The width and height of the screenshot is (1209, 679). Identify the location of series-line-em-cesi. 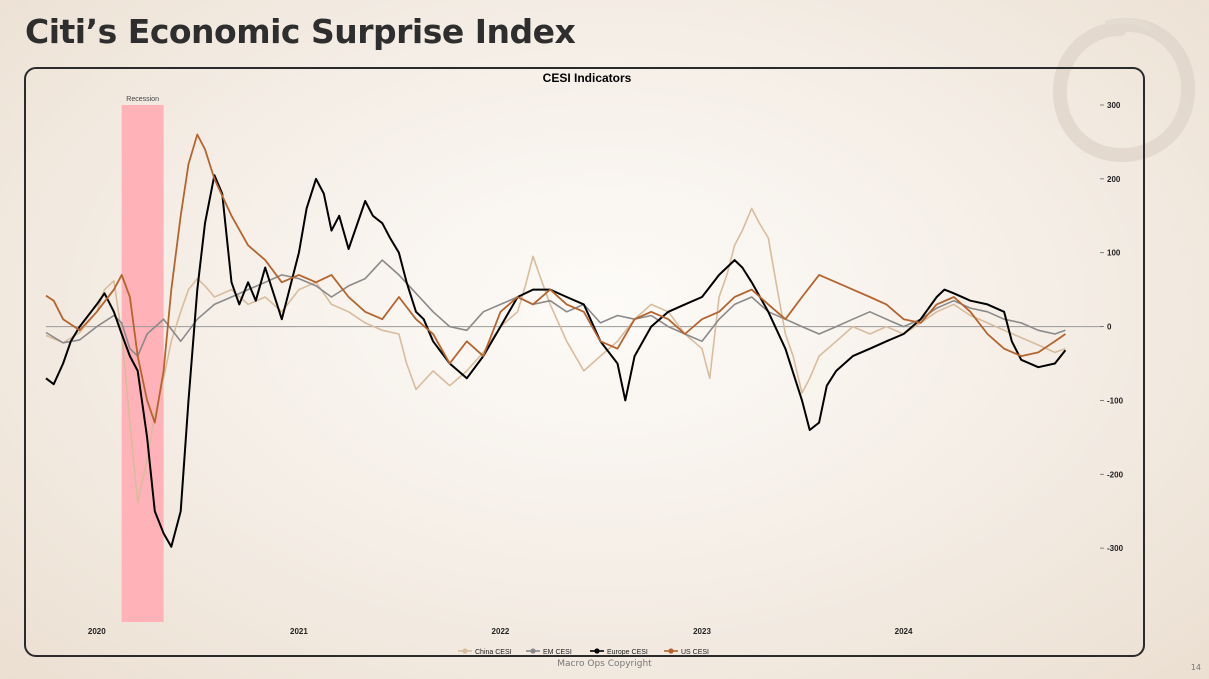
(555, 308).